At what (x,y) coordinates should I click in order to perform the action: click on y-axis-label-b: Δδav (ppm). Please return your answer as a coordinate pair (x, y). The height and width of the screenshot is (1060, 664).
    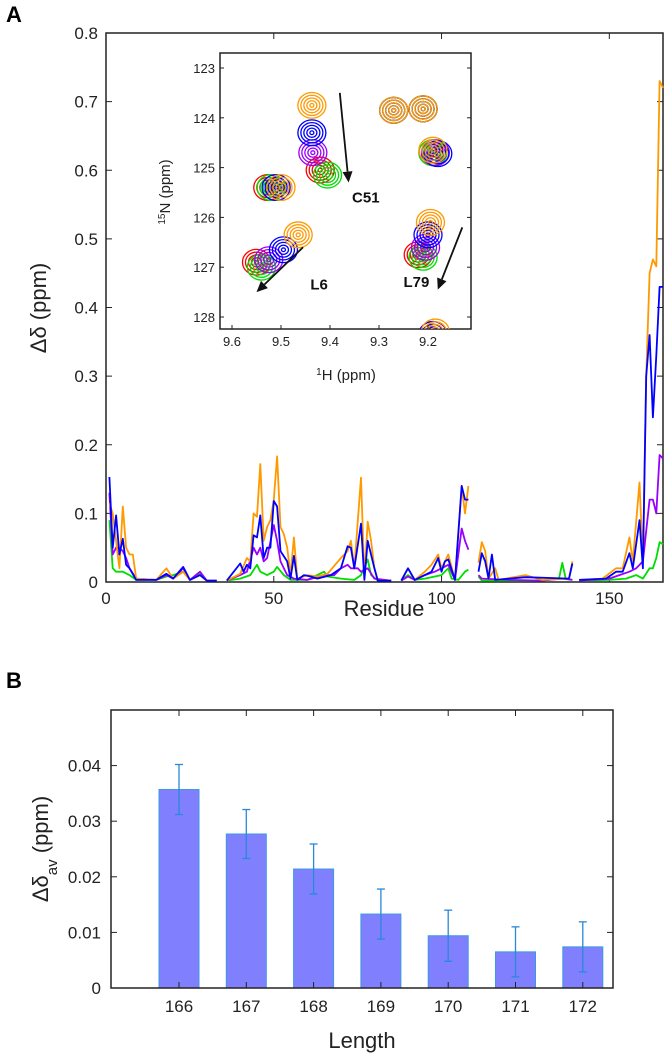
    Looking at the image, I should click on (44, 849).